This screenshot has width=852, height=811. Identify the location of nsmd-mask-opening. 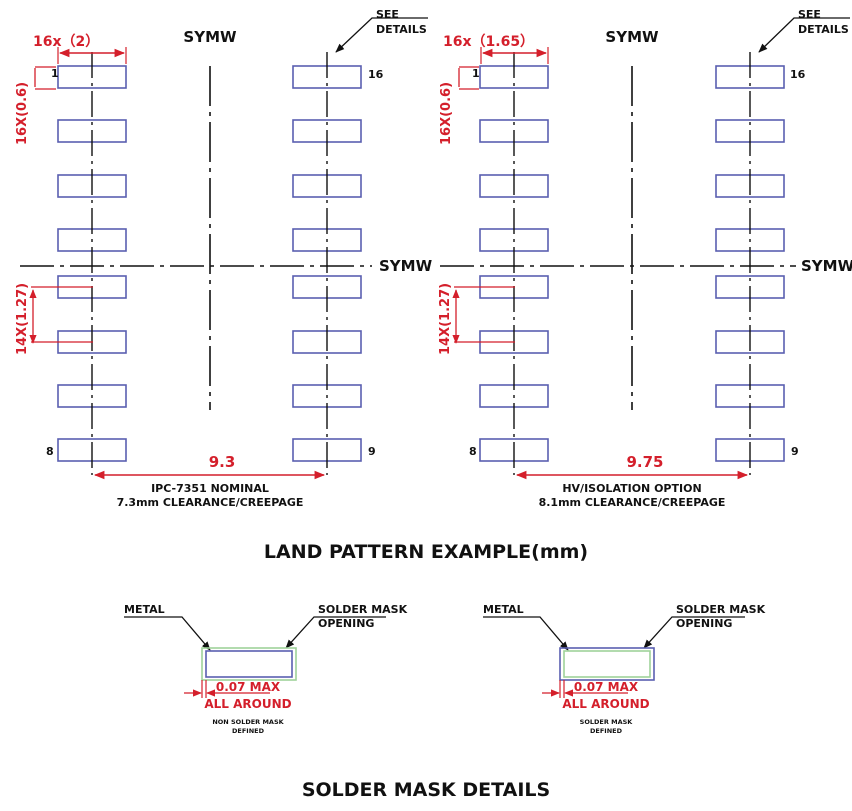
(249, 664).